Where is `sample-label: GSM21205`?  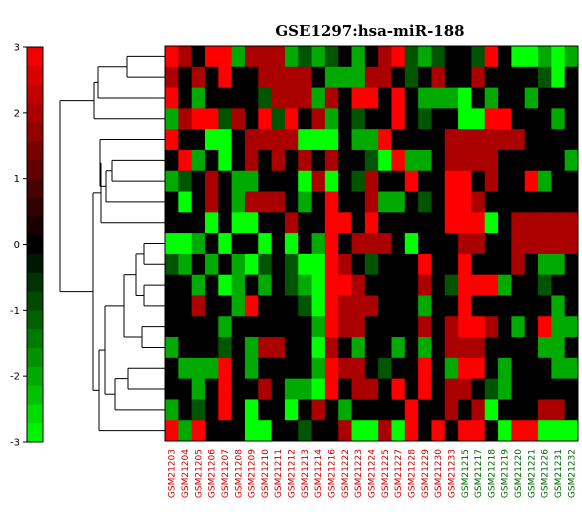 sample-label: GSM21205 is located at coordinates (199, 473).